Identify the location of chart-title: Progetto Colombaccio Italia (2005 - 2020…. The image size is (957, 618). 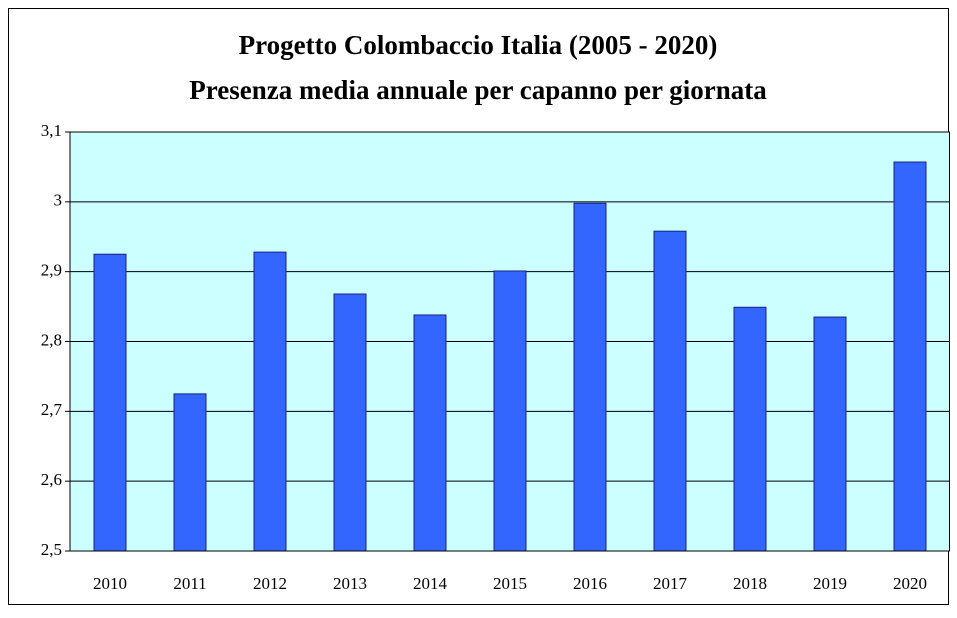
(478, 45).